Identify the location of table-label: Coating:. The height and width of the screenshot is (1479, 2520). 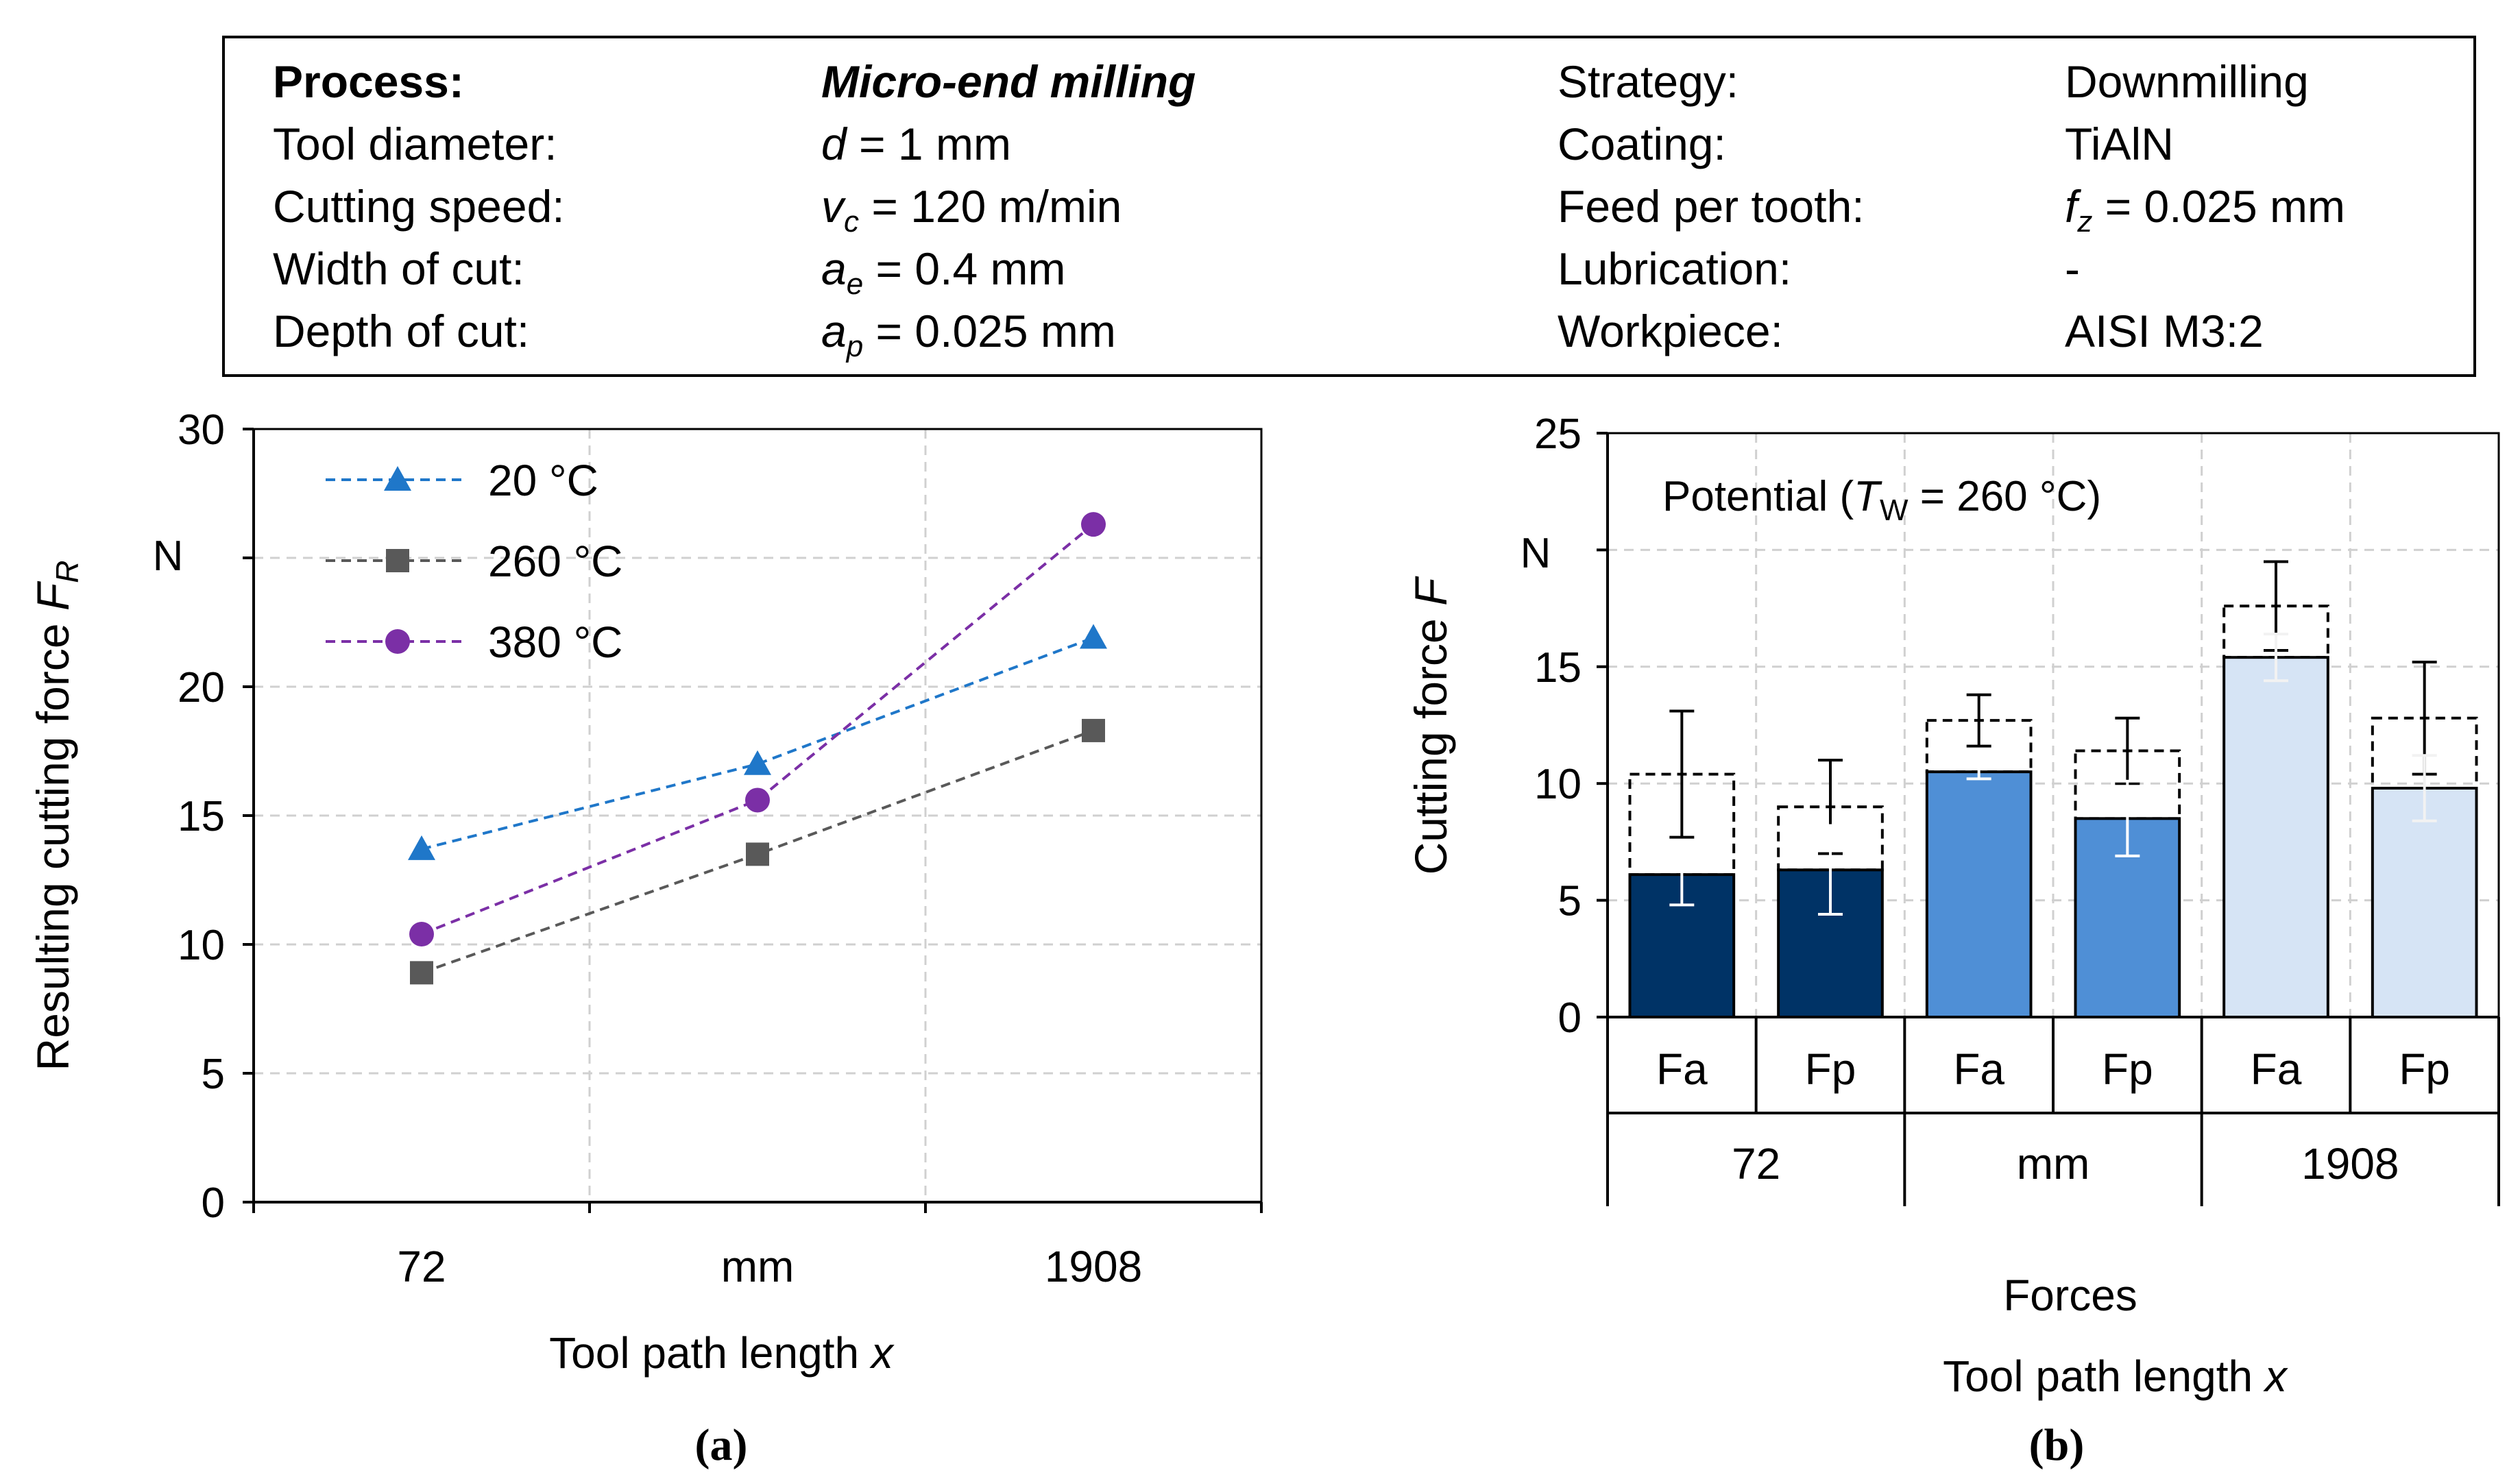
(1642, 144).